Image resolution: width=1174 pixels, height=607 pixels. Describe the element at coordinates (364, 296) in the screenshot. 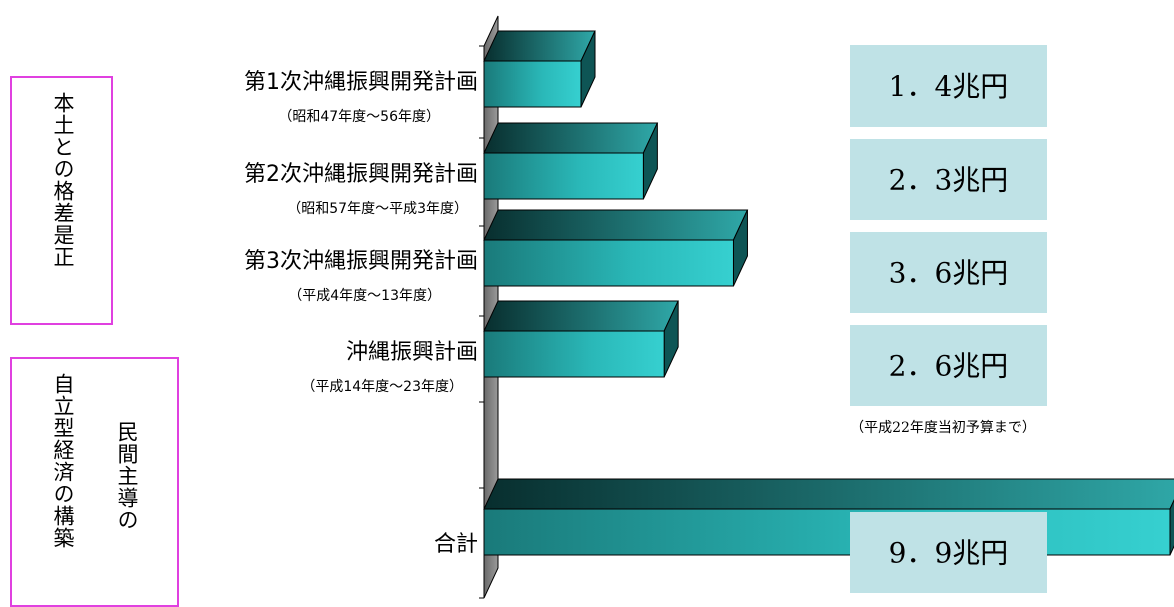

I see `period-label: （平成4年度～13年度）` at that location.